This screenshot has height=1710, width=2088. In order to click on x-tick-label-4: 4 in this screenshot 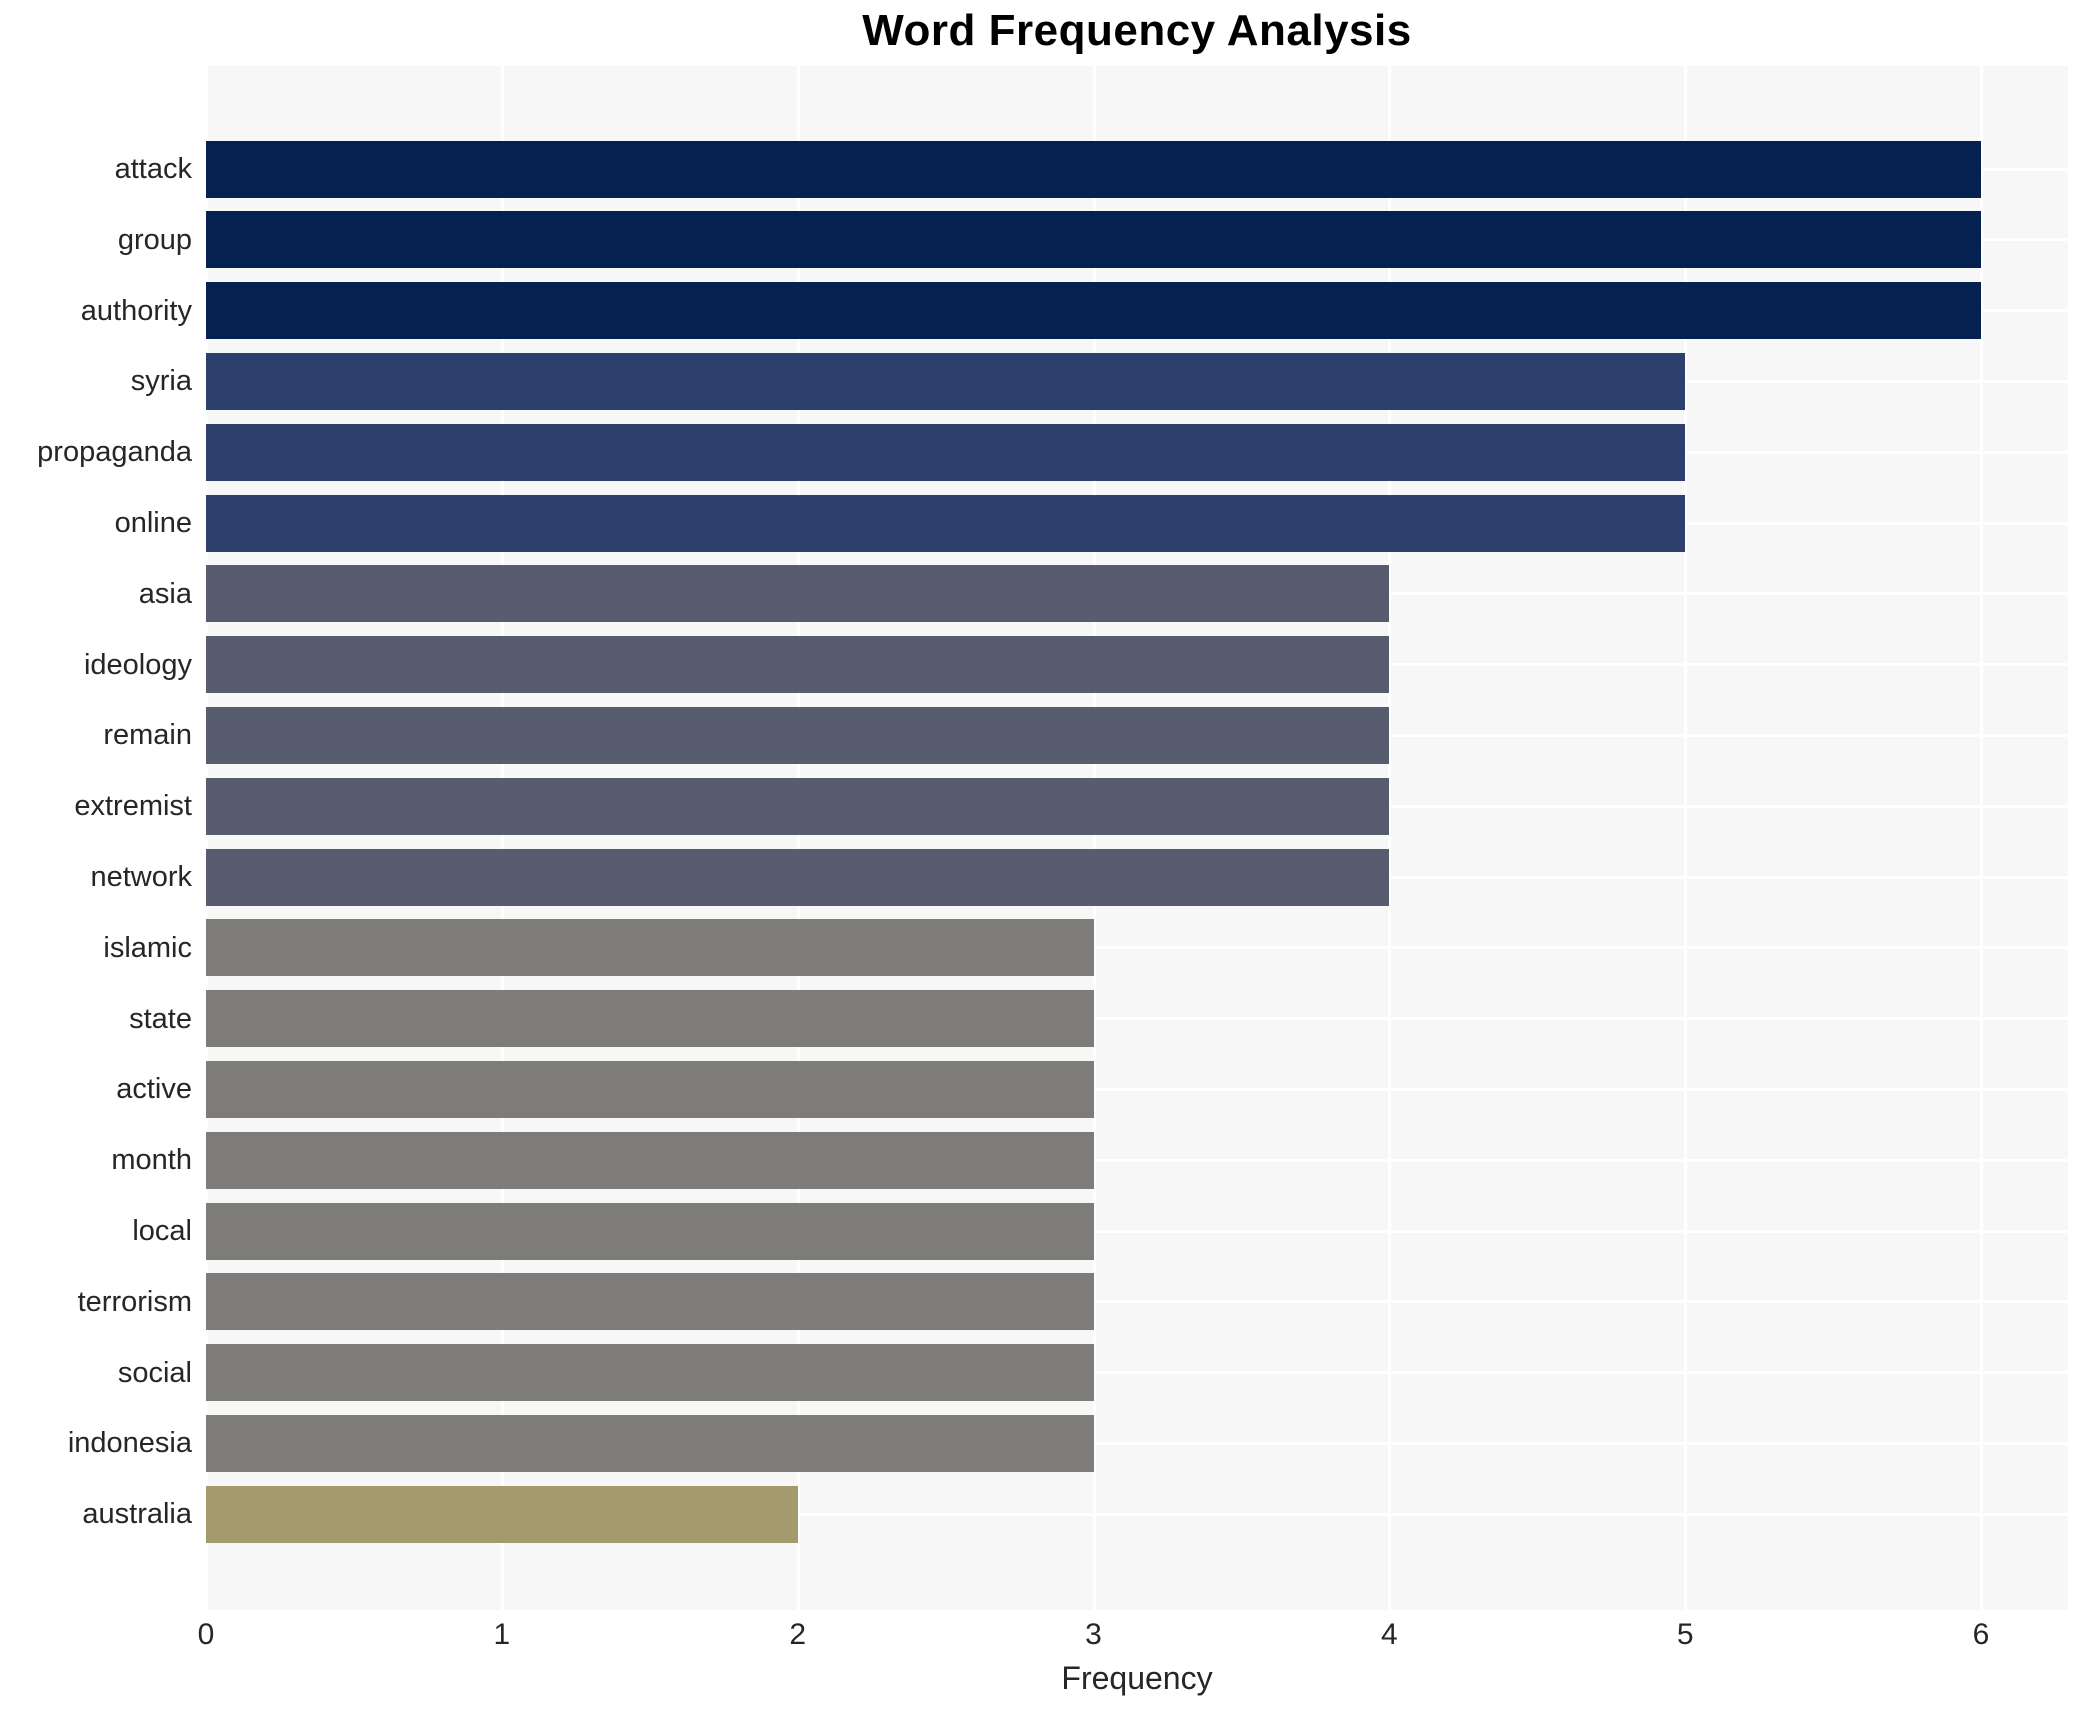, I will do `click(1389, 1634)`.